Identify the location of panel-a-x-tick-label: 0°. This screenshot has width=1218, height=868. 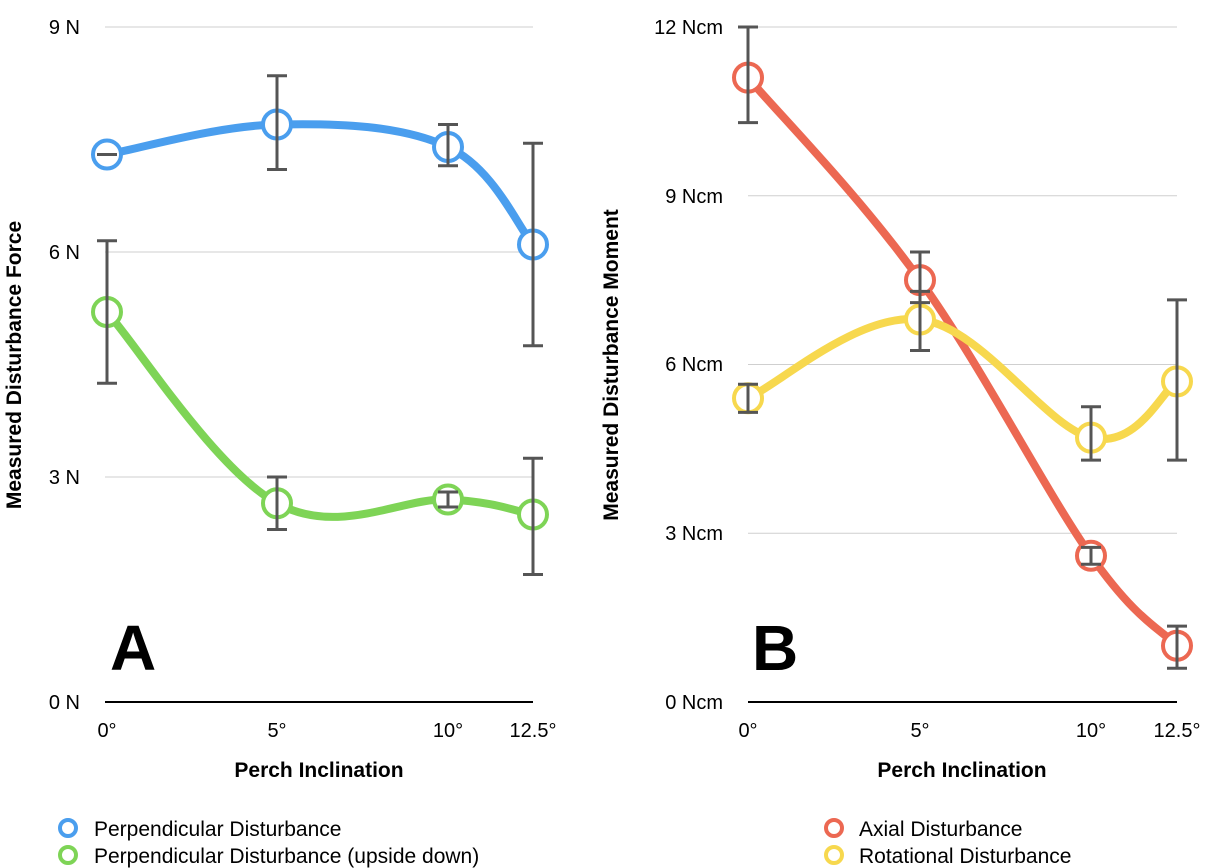
(106, 731).